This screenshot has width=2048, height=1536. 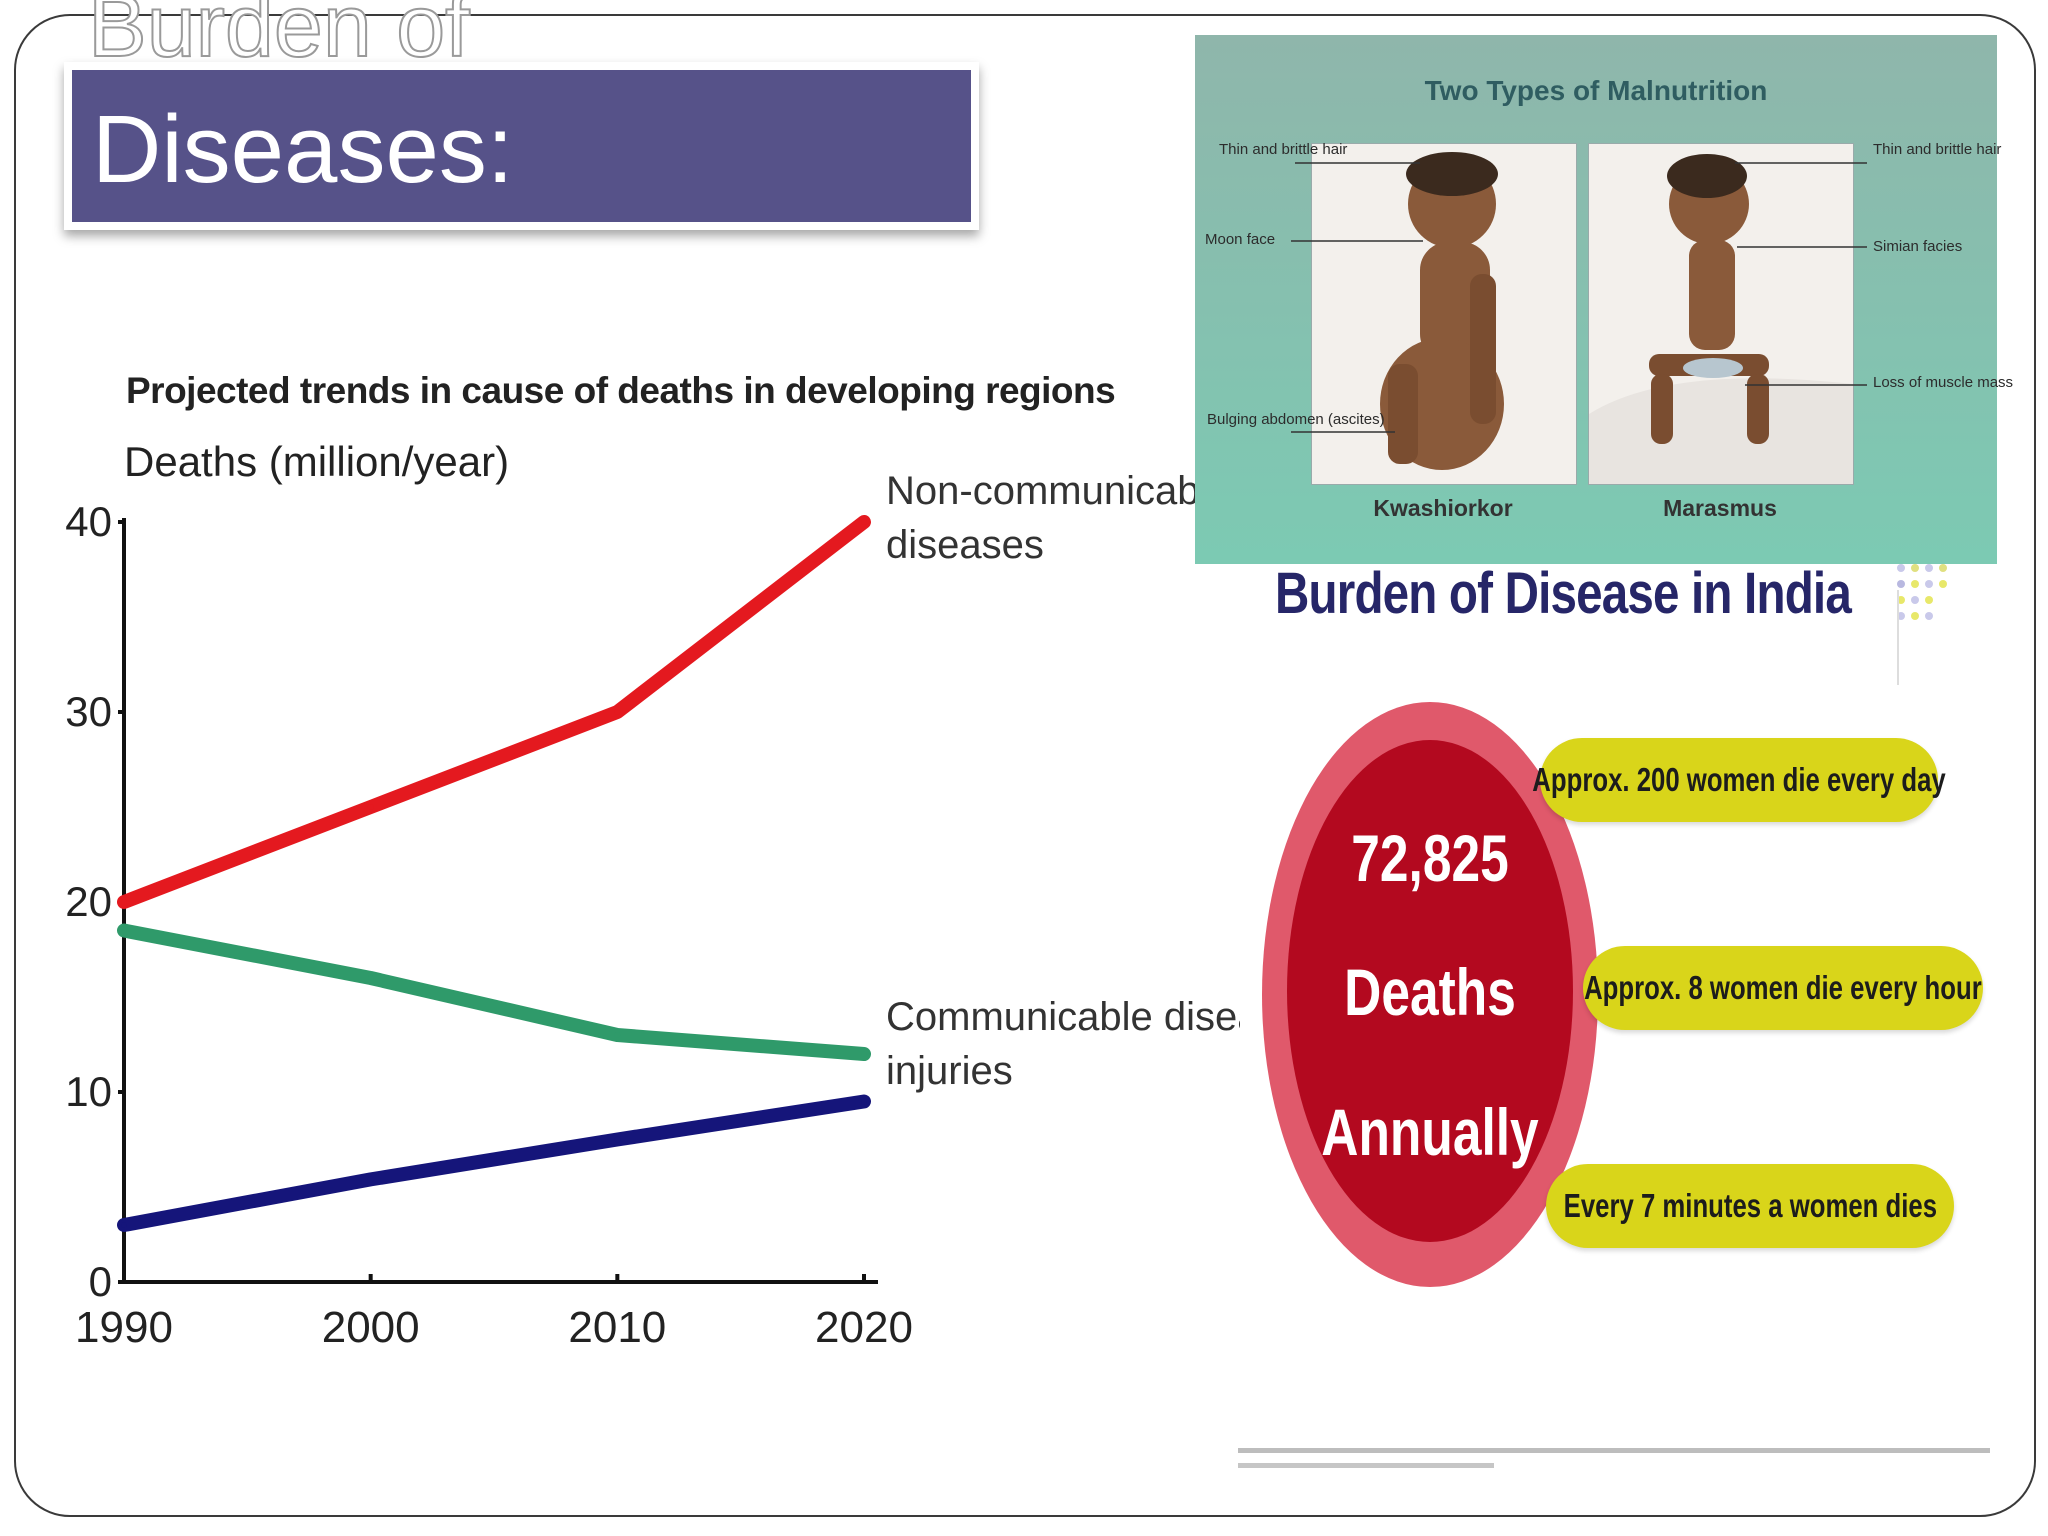 What do you see at coordinates (1240, 239) in the screenshot?
I see `label-moon-face: Moon face` at bounding box center [1240, 239].